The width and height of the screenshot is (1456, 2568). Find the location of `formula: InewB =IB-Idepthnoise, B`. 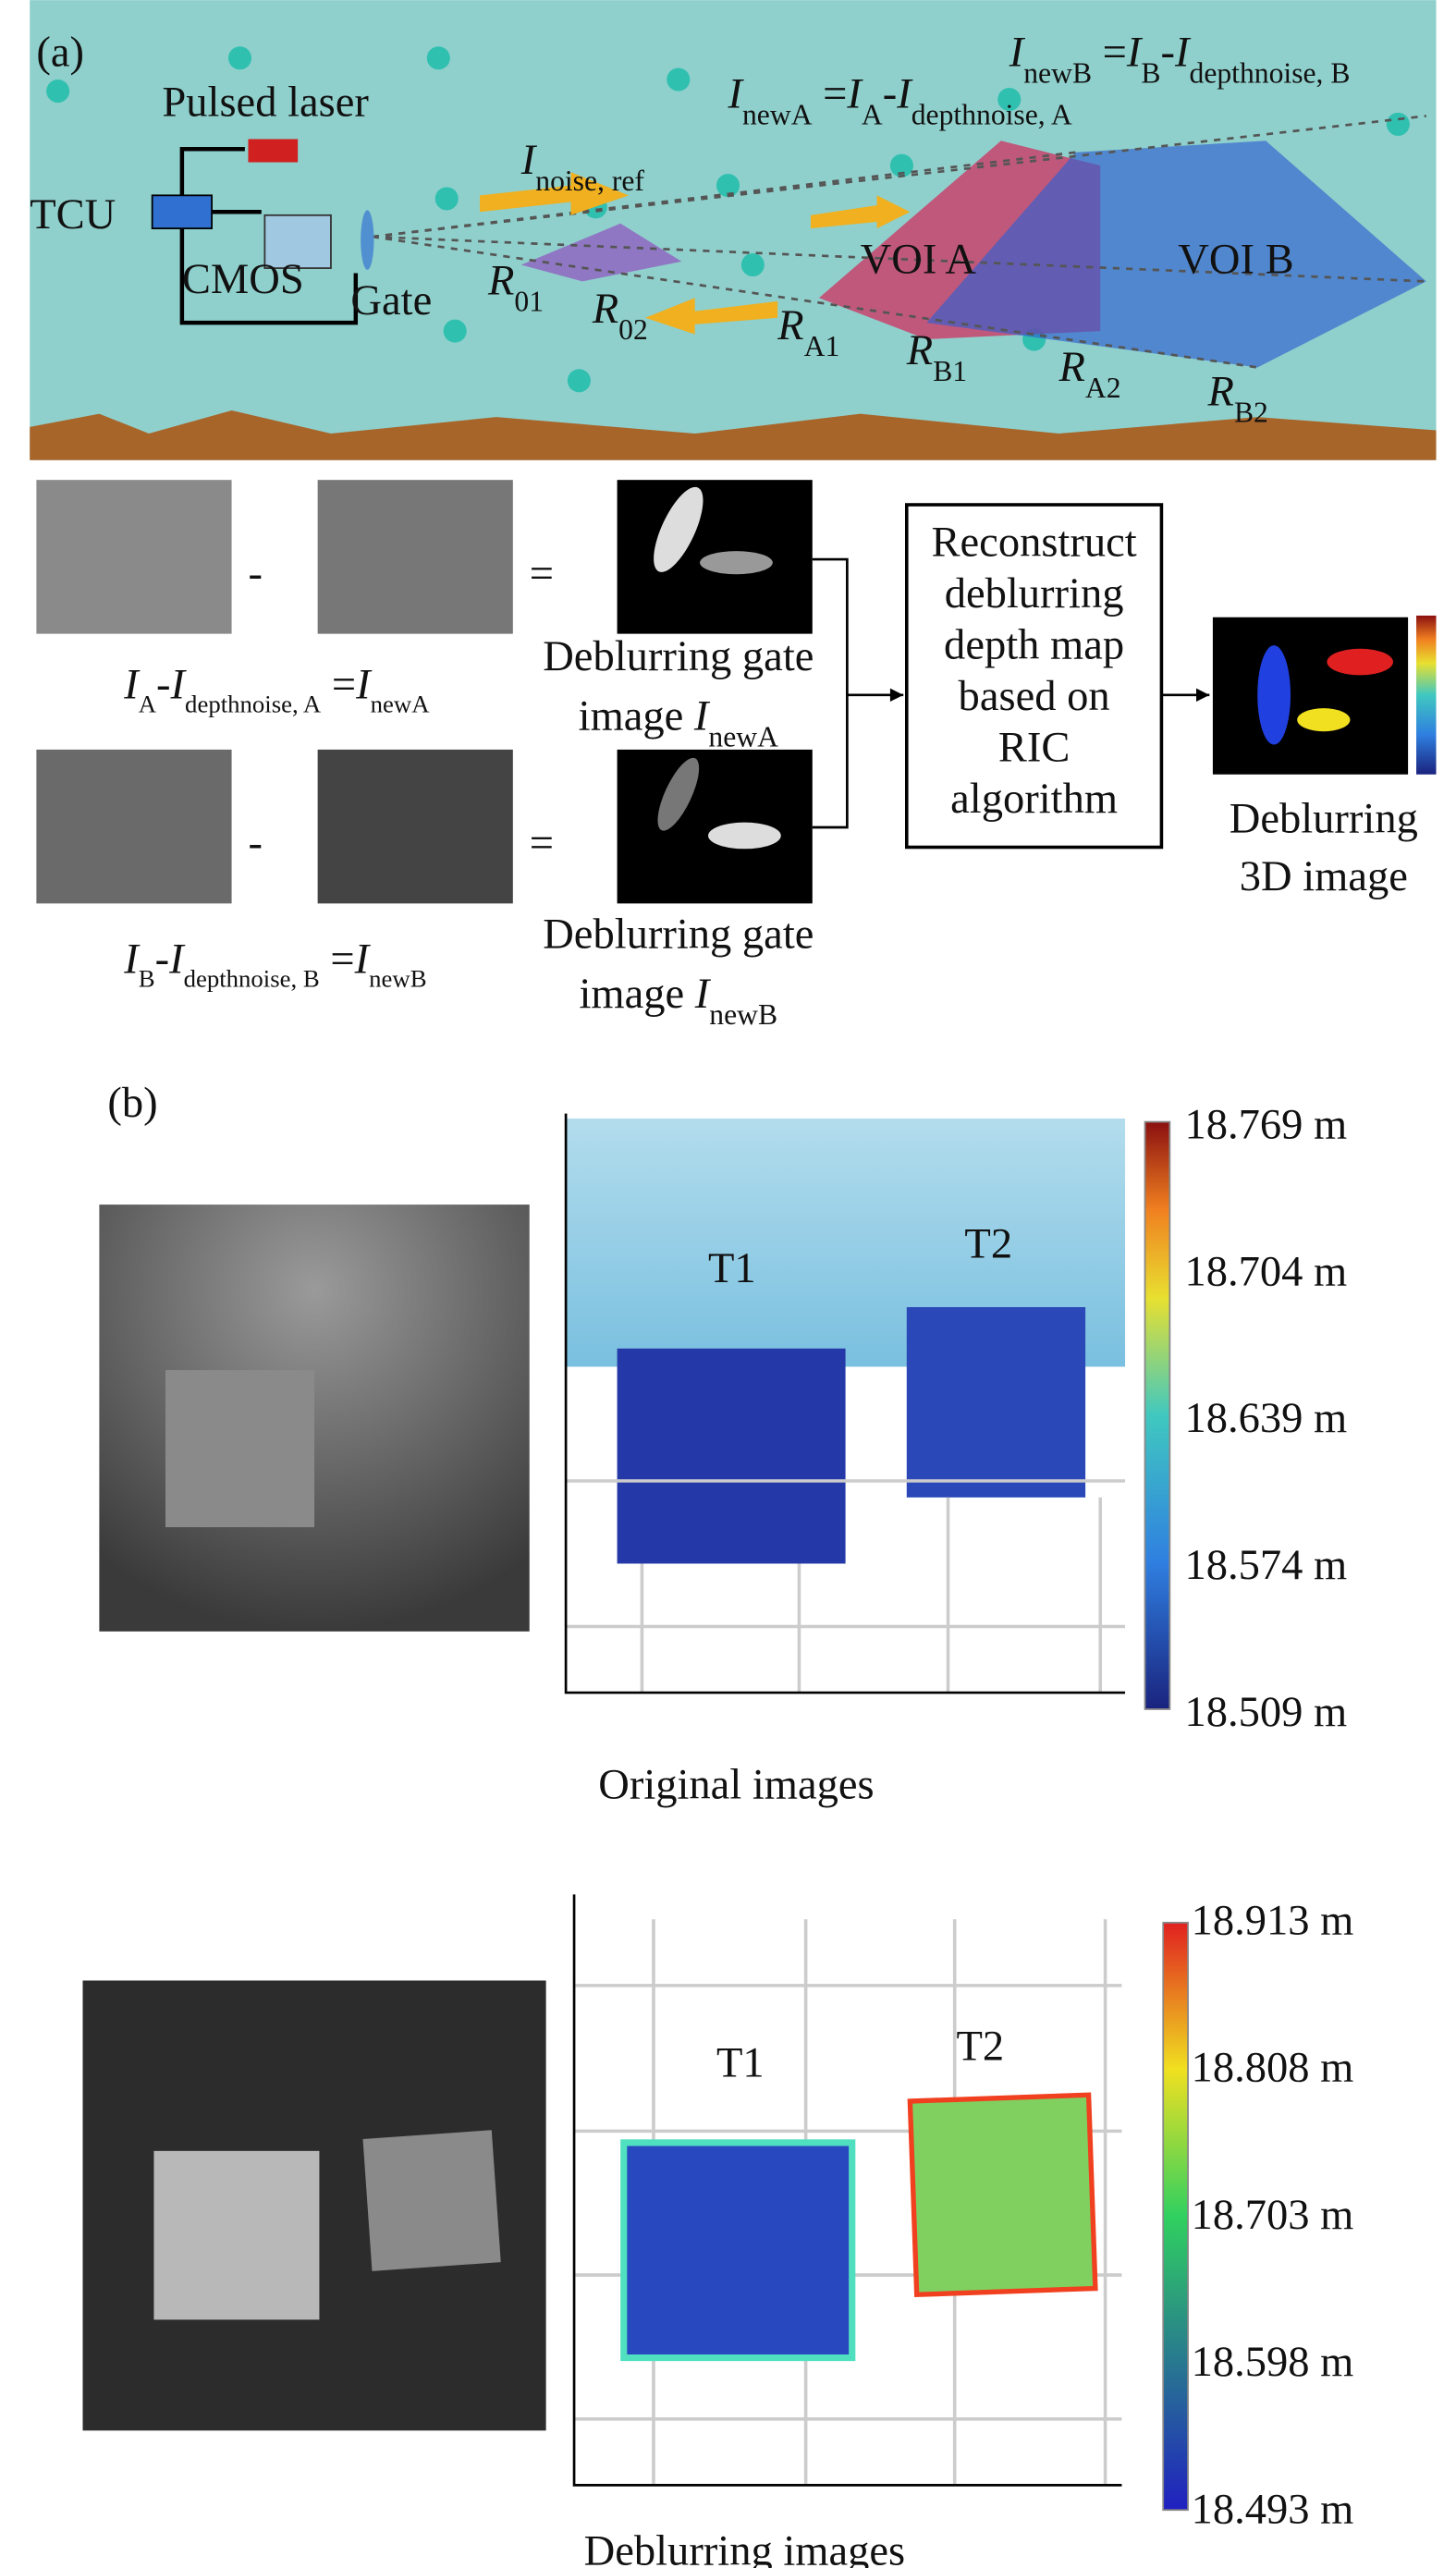

formula: InewB =IB-Idepthnoise, B is located at coordinates (1180, 59).